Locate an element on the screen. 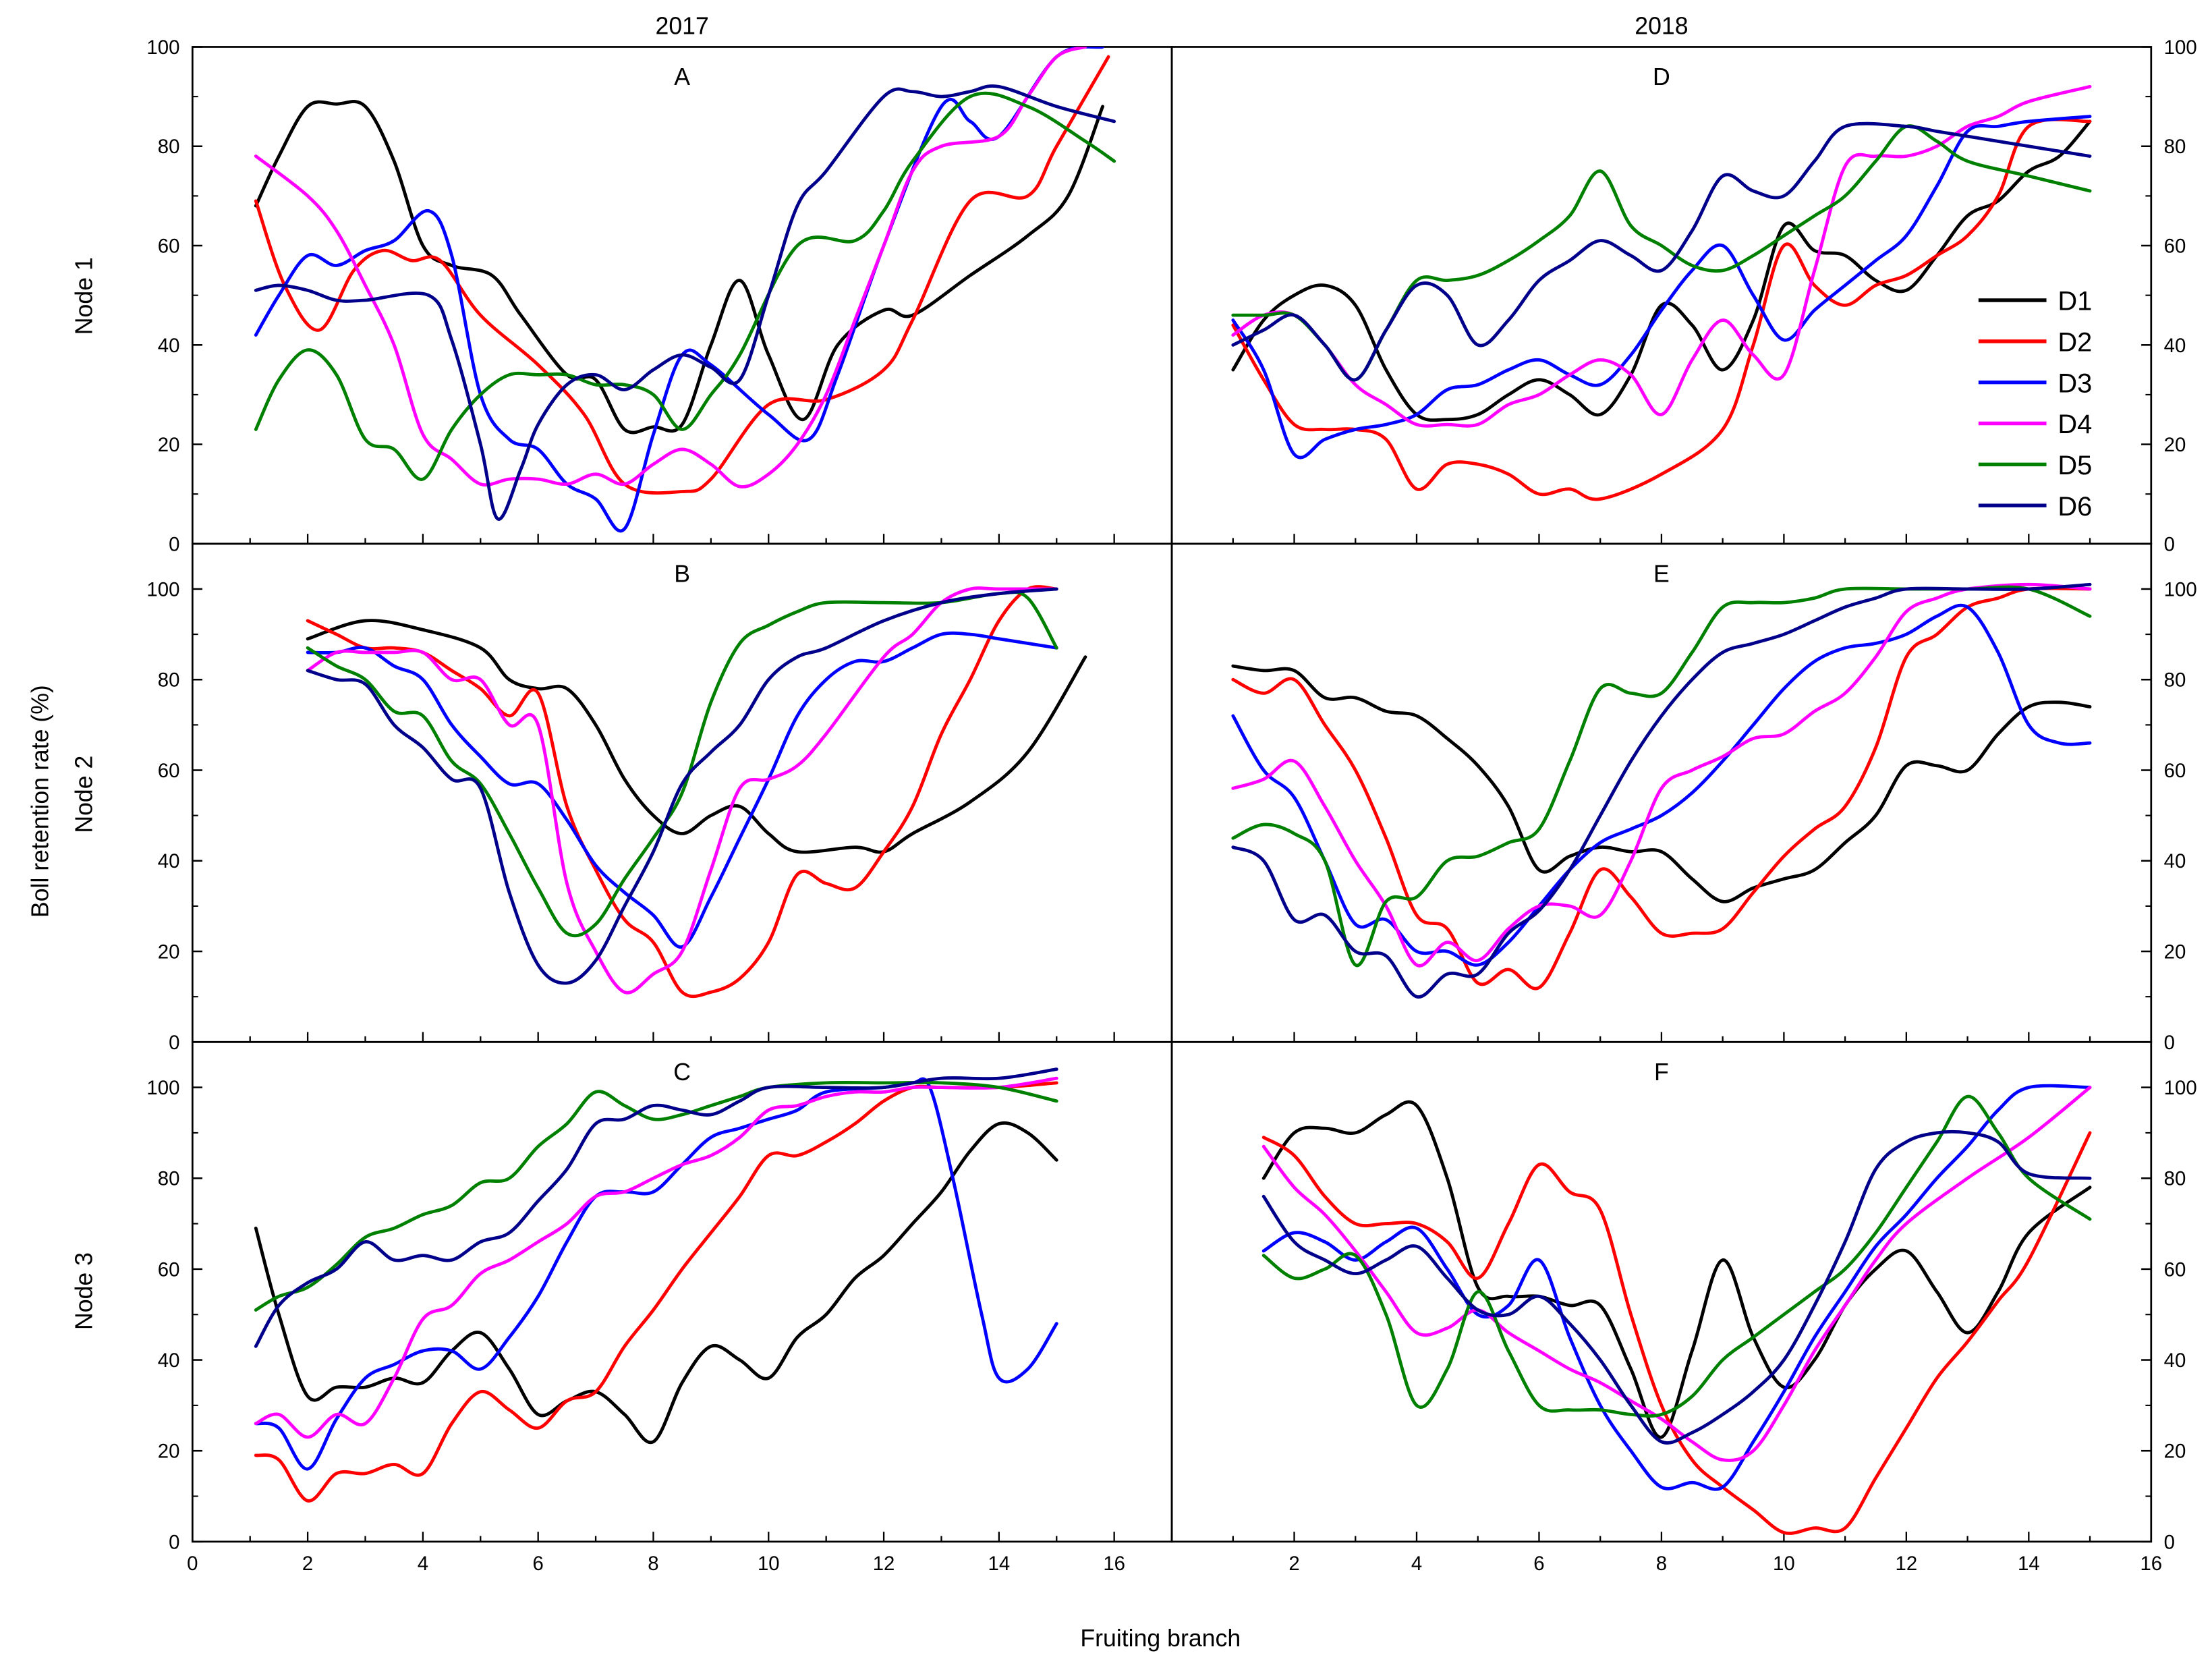 Image resolution: width=2212 pixels, height=1674 pixels. panel-d-label: D is located at coordinates (1662, 76).